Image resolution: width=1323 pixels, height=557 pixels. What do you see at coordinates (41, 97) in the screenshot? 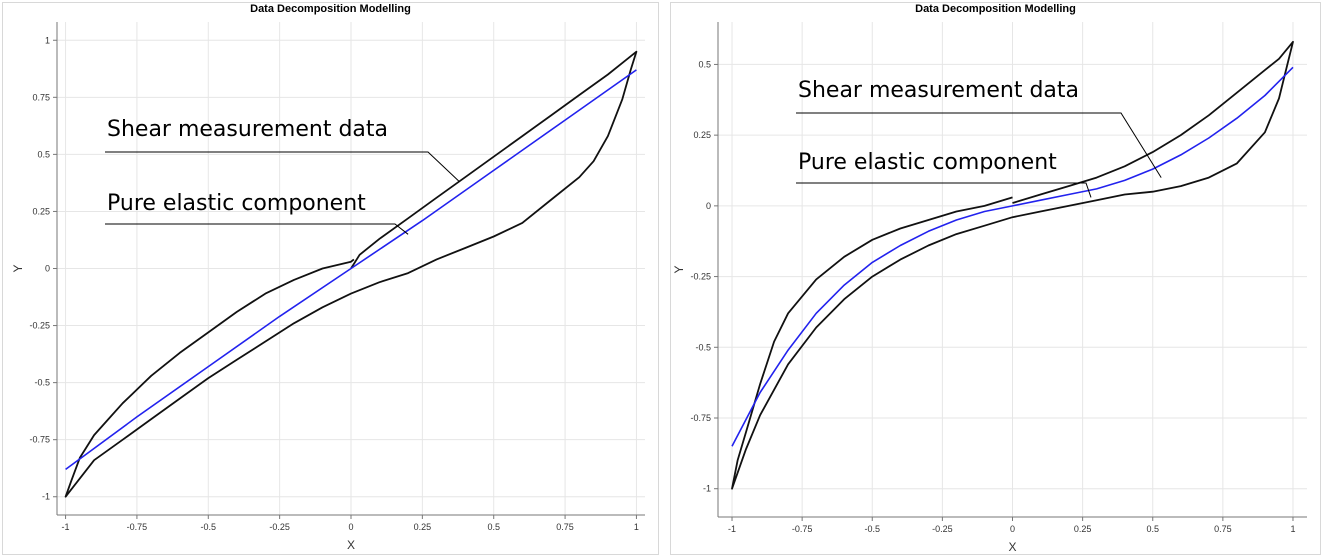
I see `y-tick-label: 0.75` at bounding box center [41, 97].